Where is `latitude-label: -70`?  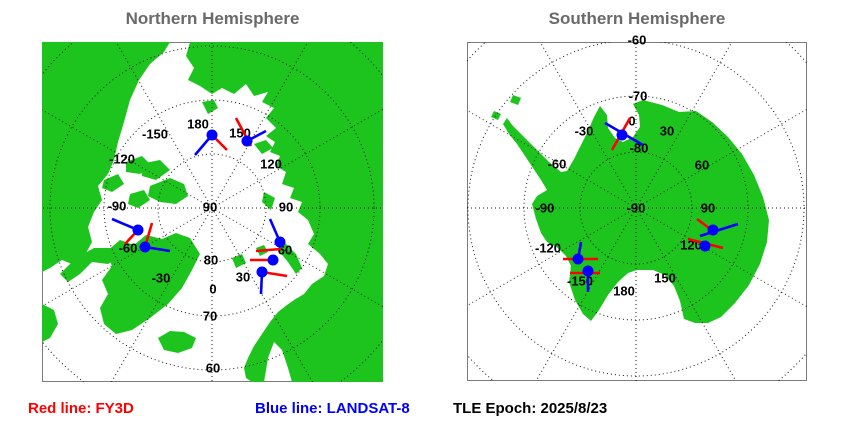 latitude-label: -70 is located at coordinates (638, 96).